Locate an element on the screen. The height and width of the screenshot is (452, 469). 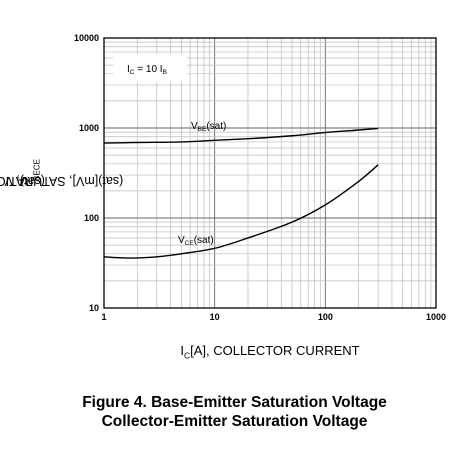
series-line-vce-sat is located at coordinates (241, 211).